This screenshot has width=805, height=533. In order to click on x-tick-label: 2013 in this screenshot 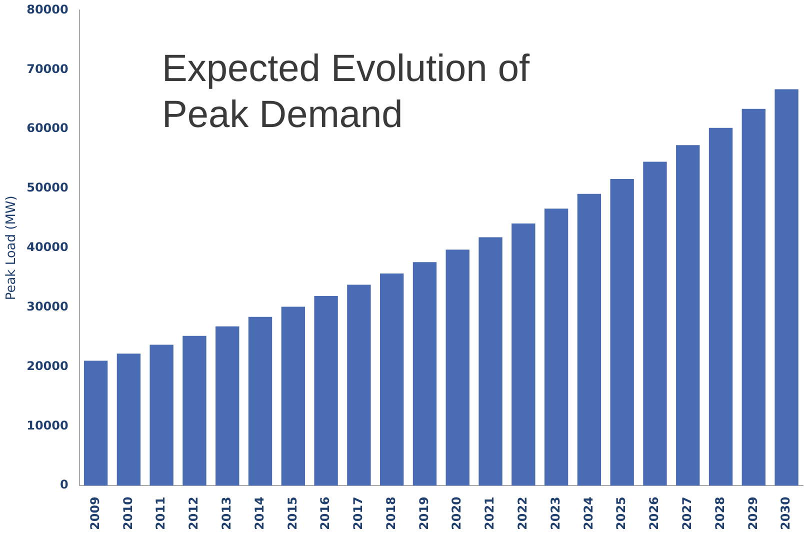, I will do `click(226, 513)`.